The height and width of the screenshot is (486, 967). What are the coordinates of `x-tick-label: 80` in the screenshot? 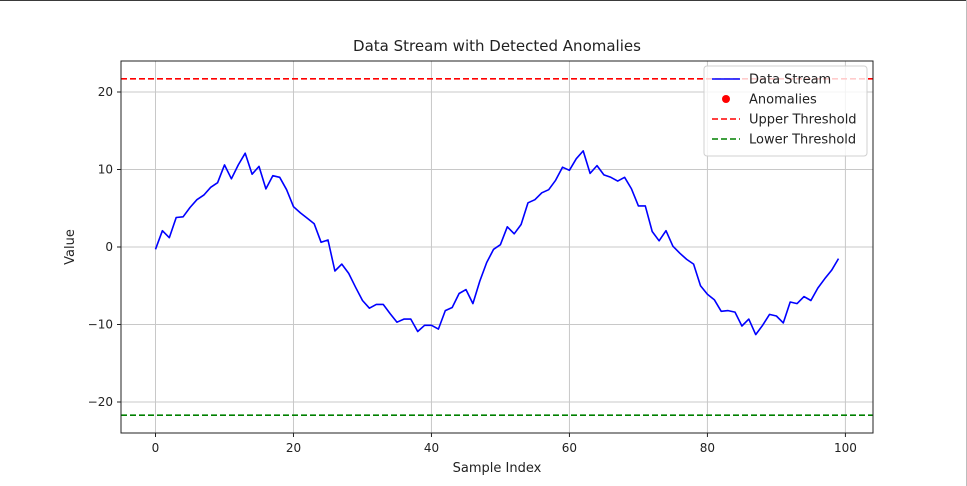 It's located at (707, 448).